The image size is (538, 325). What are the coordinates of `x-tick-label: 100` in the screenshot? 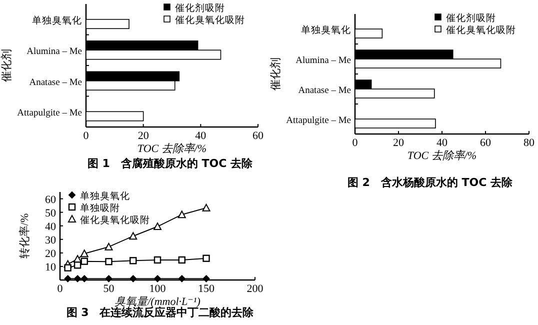 It's located at (157, 289).